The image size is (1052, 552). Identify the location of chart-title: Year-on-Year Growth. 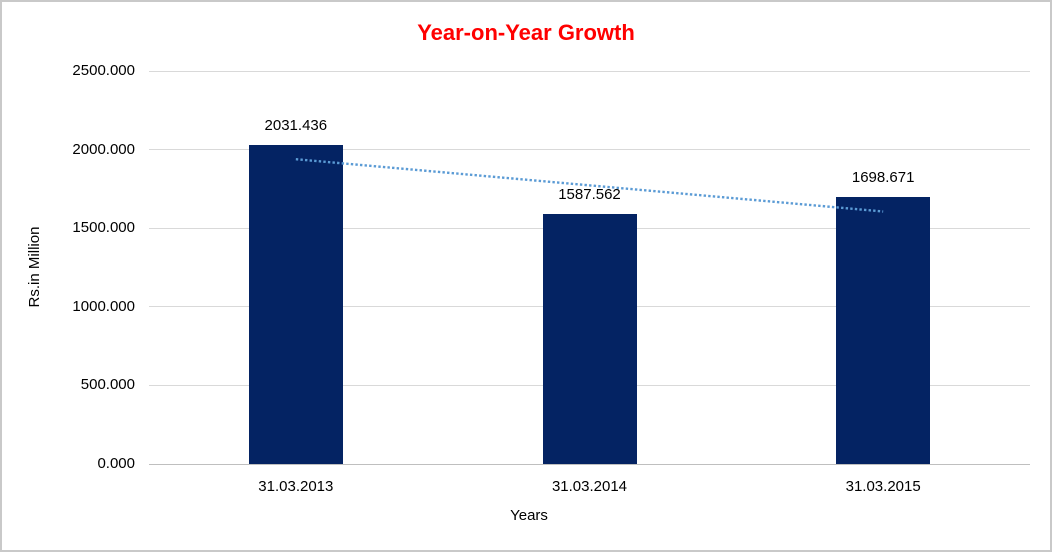
(526, 32).